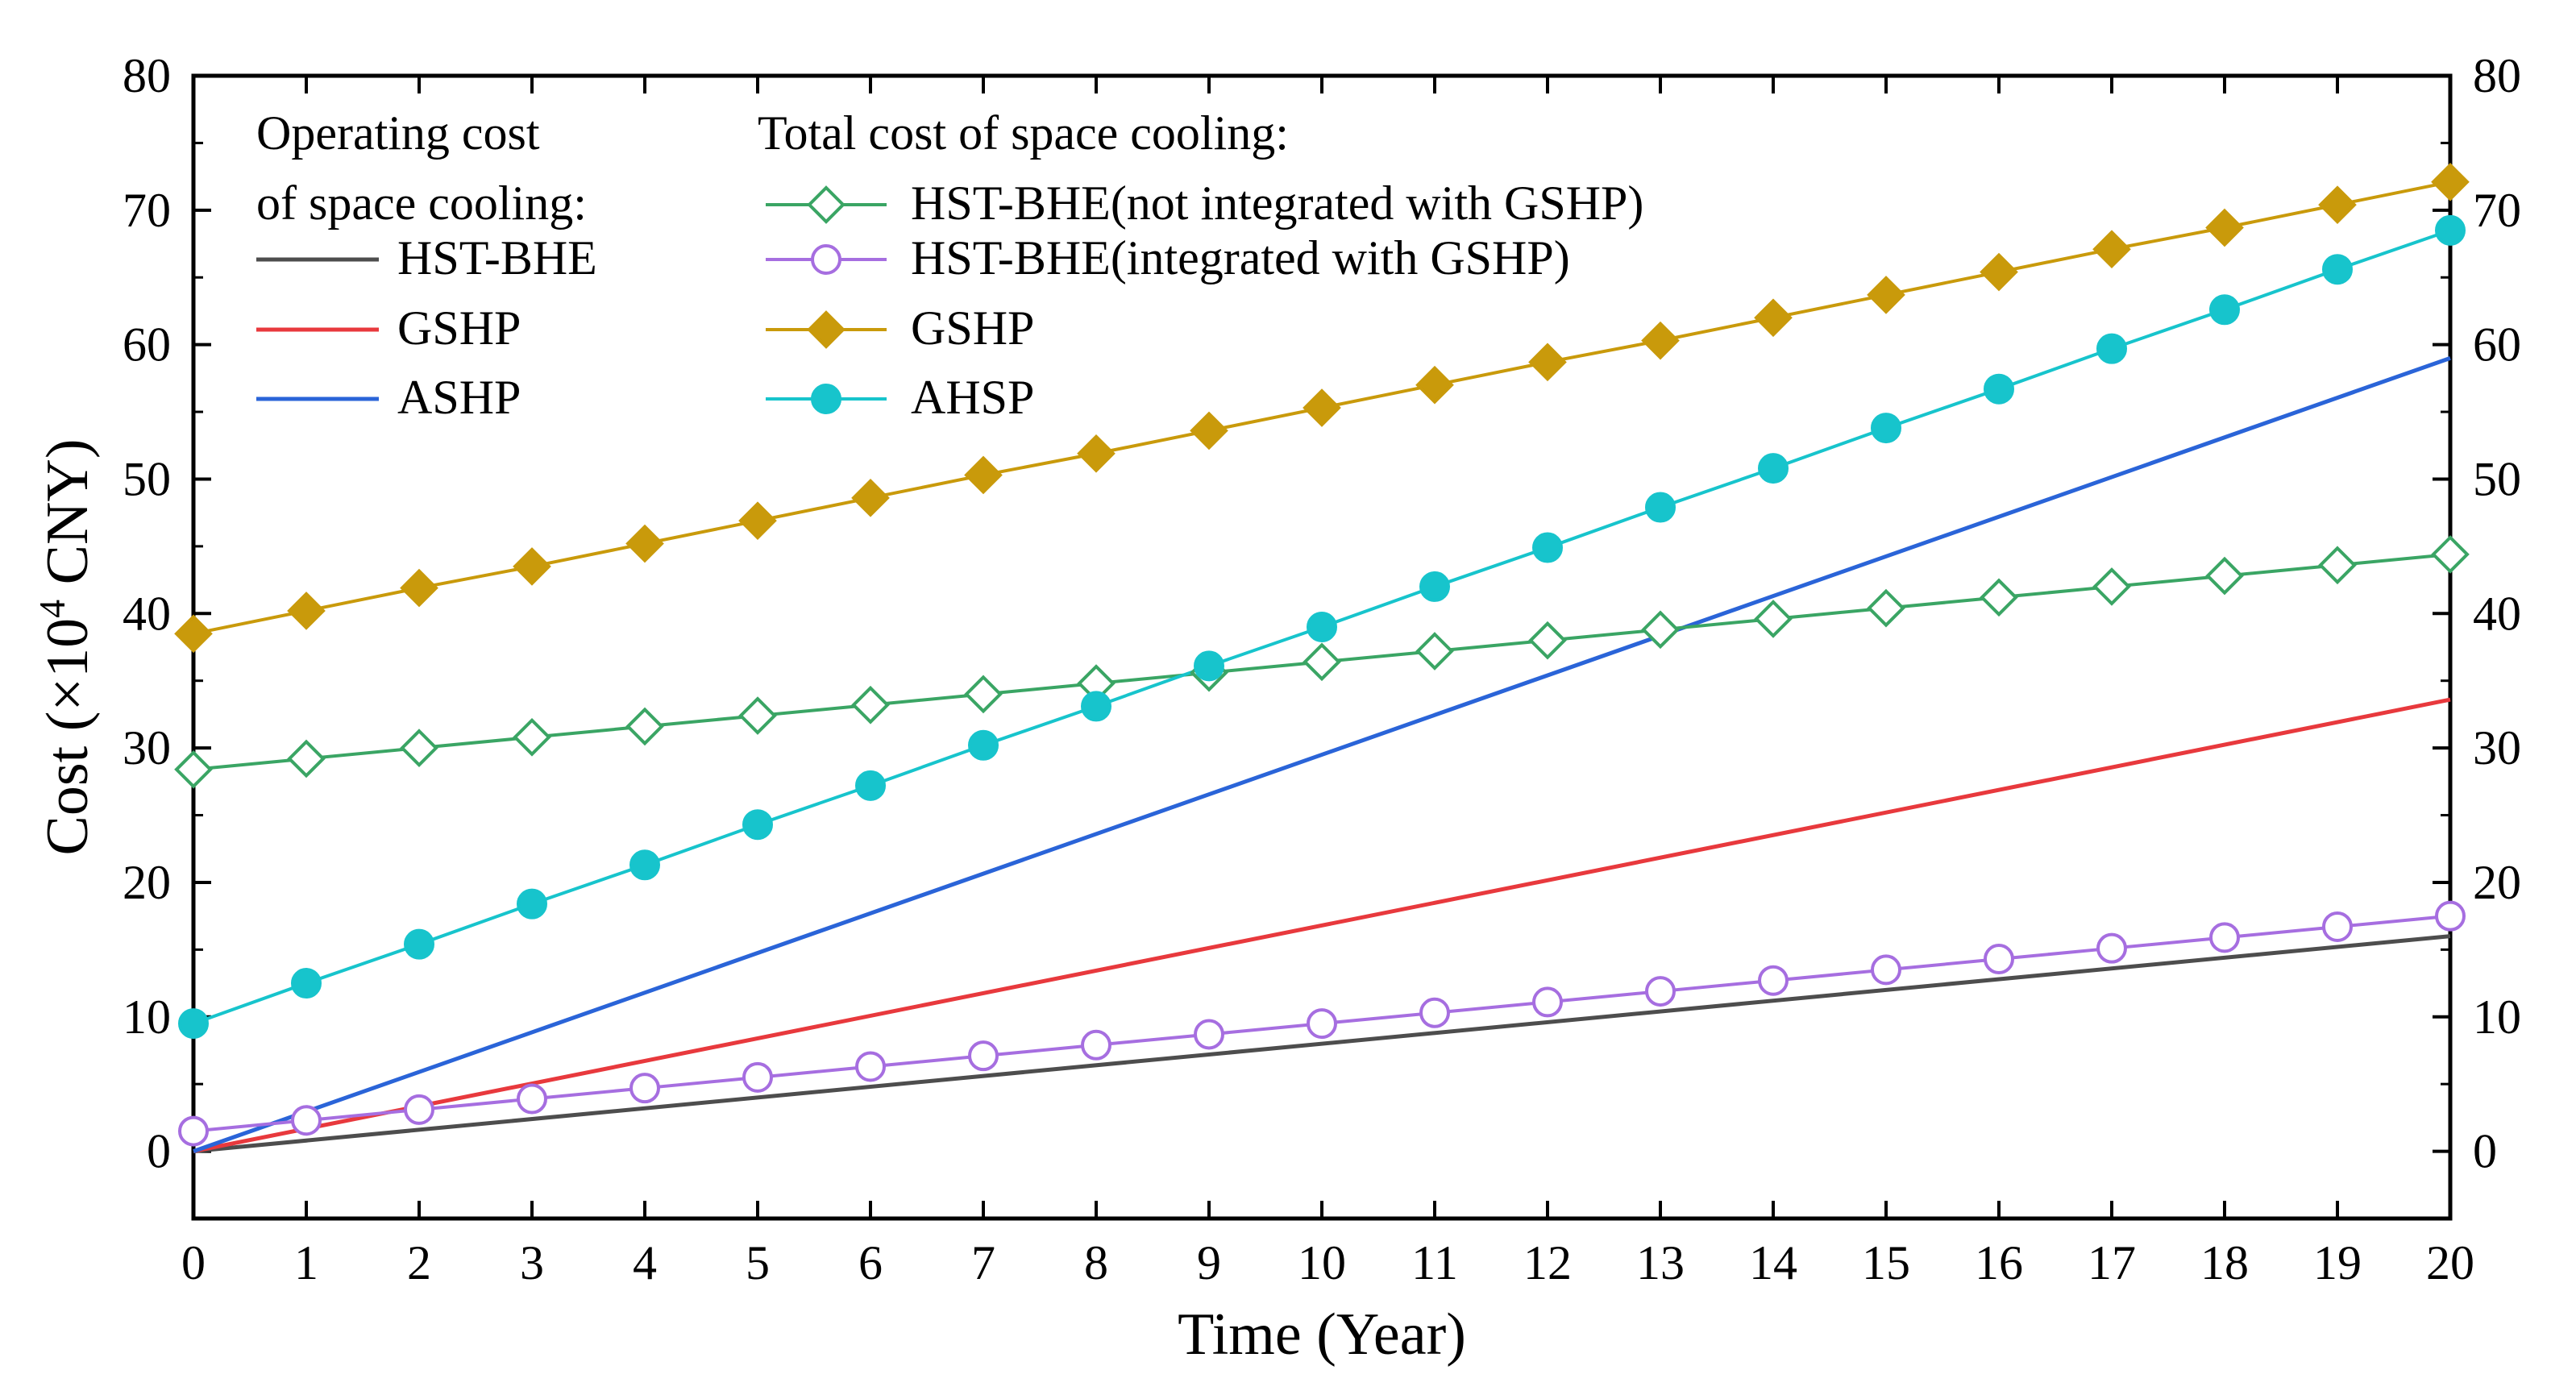 This screenshot has width=2576, height=1395. I want to click on x-tick-label: 14, so click(1773, 1262).